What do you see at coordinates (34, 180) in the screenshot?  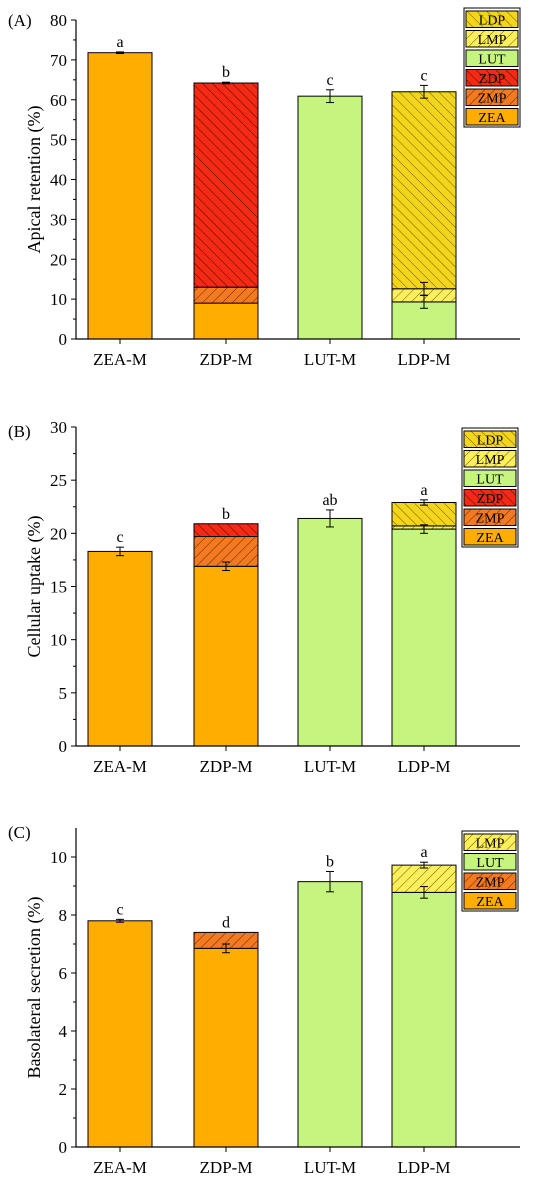 I see `y-axis-label: Apical retention (%)` at bounding box center [34, 180].